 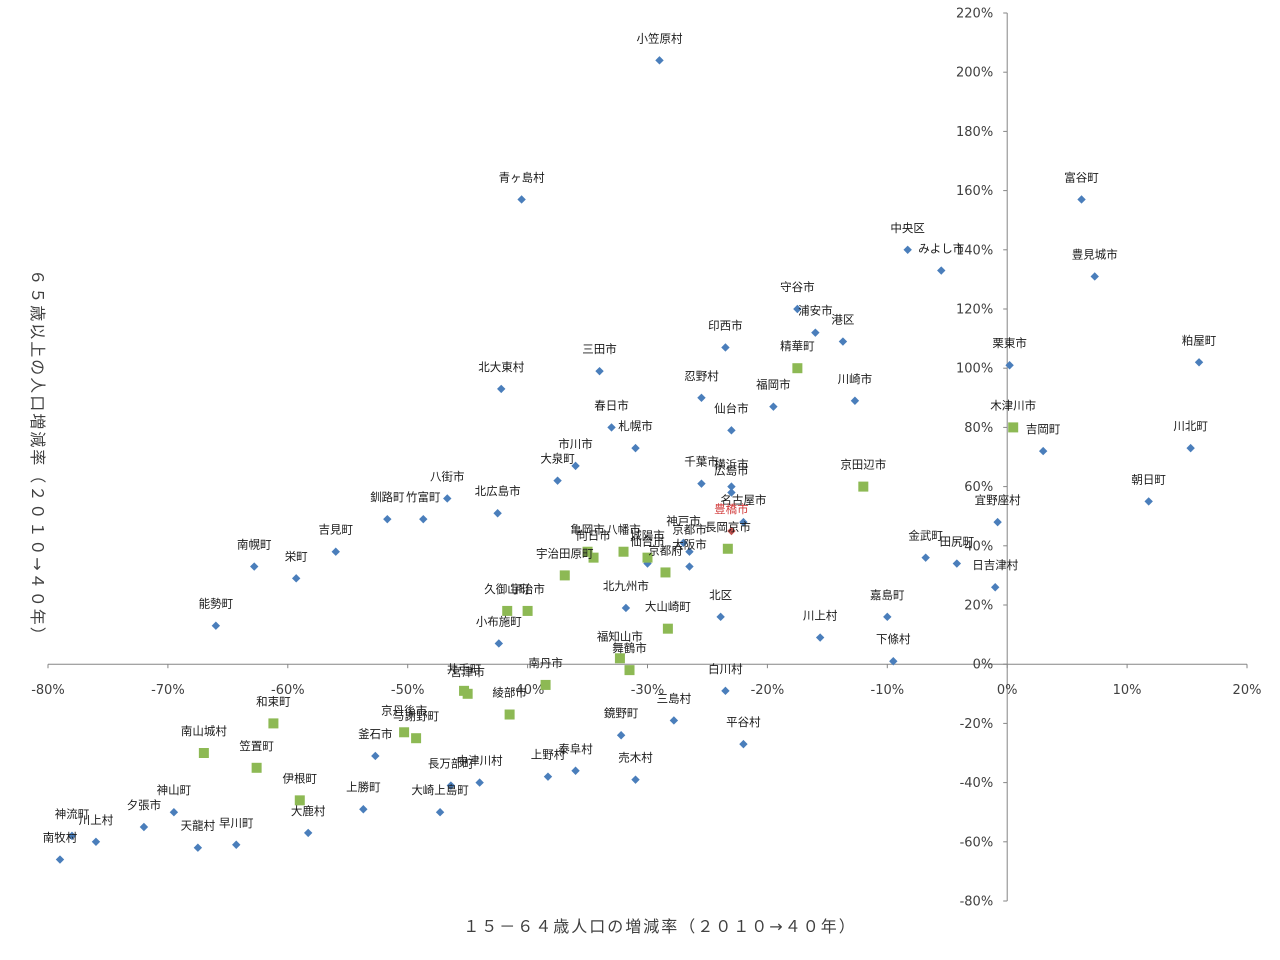 What do you see at coordinates (375, 734) in the screenshot?
I see `point-label: 釜石市` at bounding box center [375, 734].